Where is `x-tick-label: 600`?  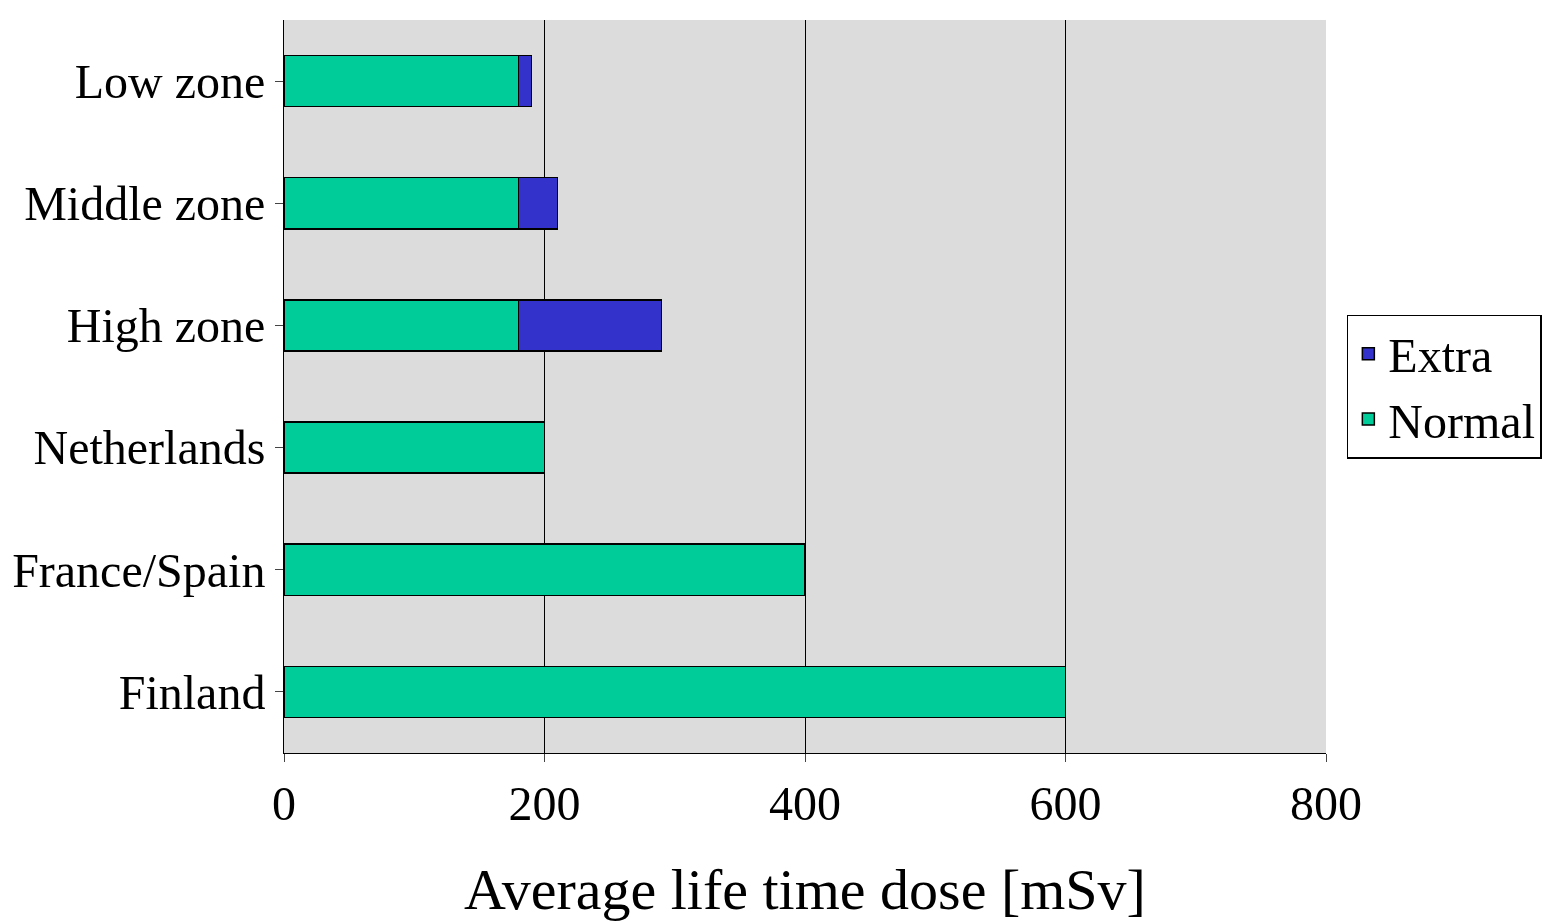
x-tick-label: 600 is located at coordinates (1065, 803).